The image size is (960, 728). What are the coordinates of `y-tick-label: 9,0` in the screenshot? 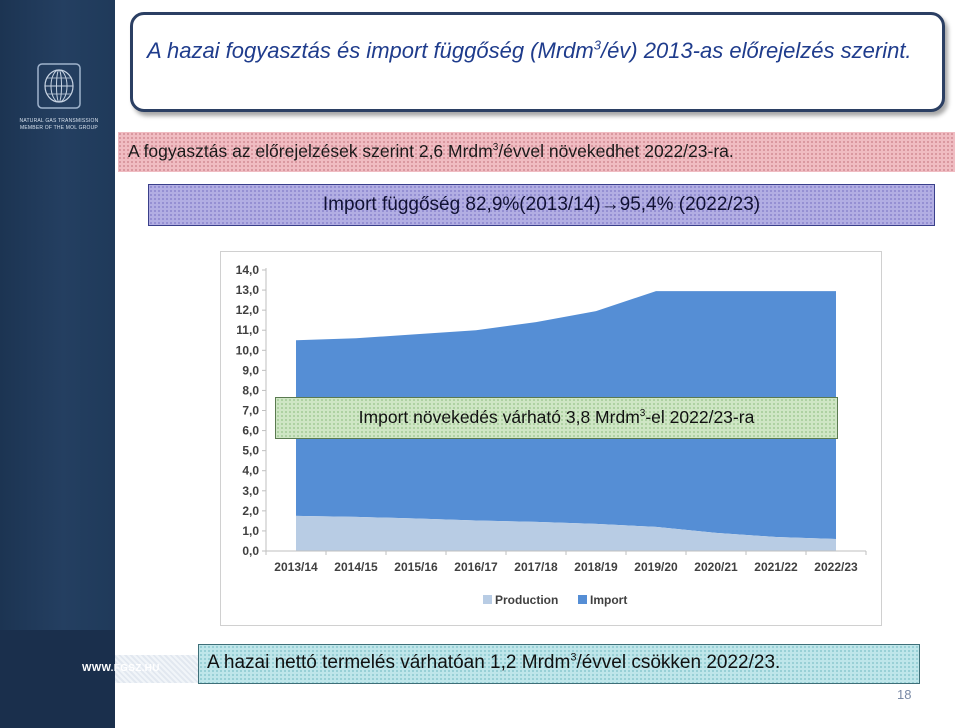 It's located at (250, 370).